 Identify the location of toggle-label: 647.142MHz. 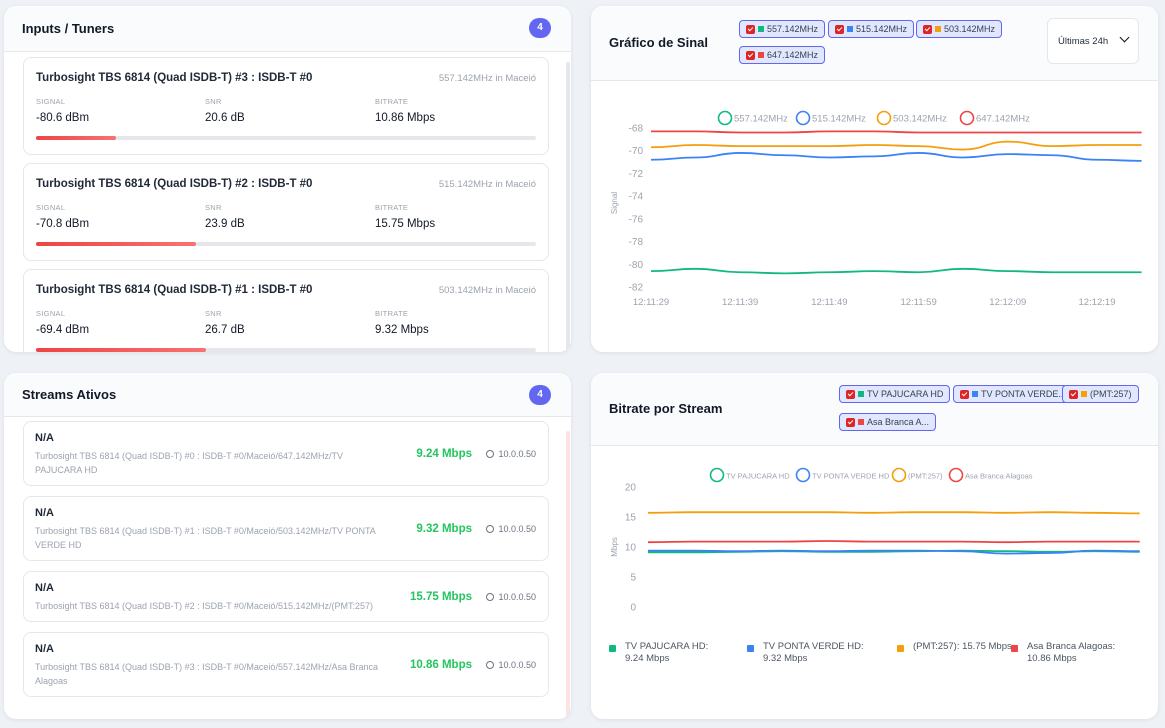
(793, 55).